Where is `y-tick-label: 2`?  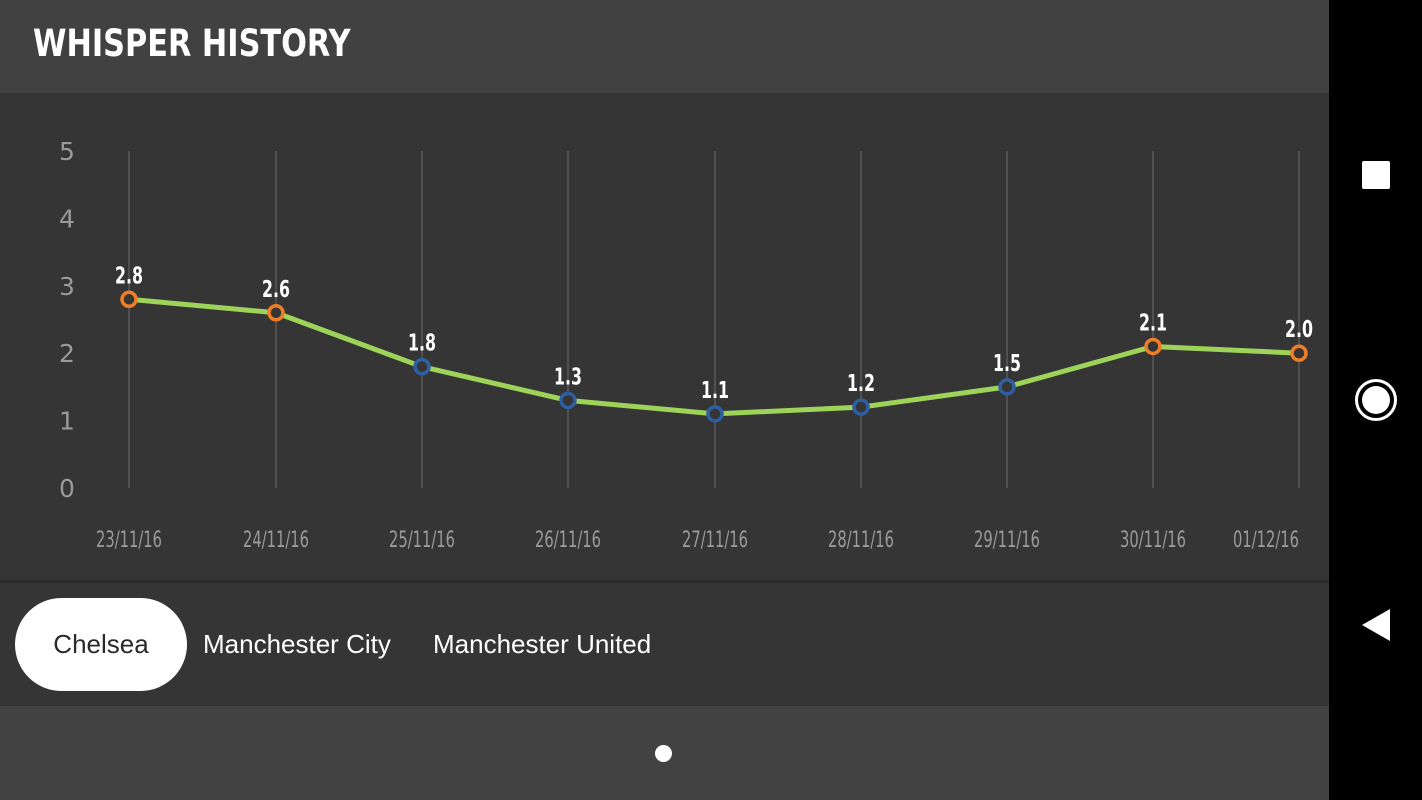 y-tick-label: 2 is located at coordinates (67, 353).